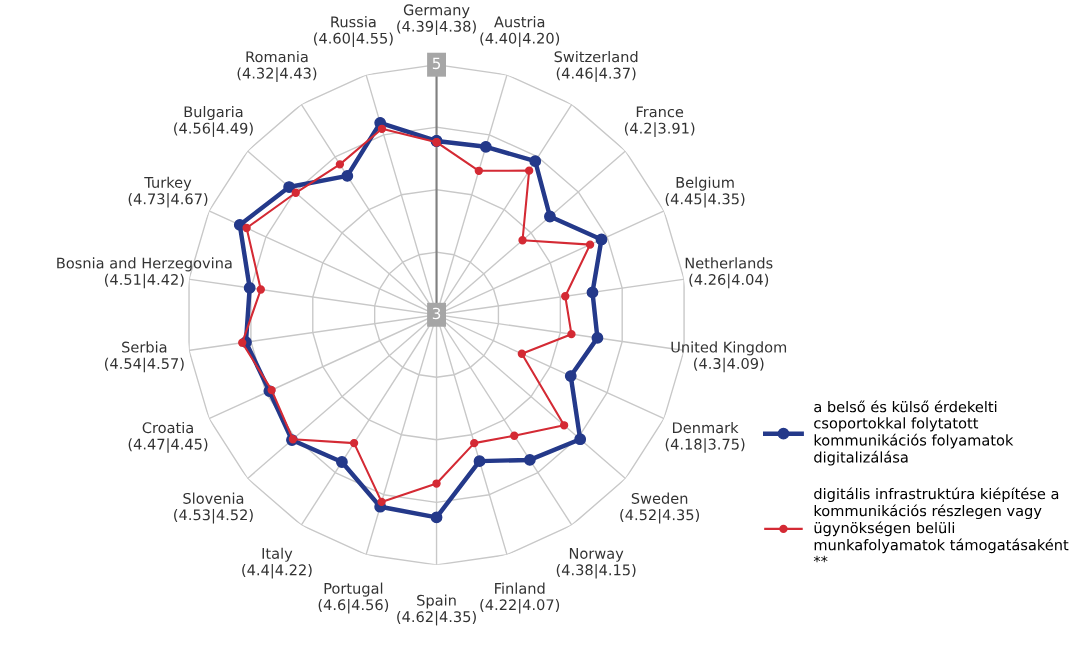  What do you see at coordinates (353, 598) in the screenshot?
I see `spoke-label: Portugal (4.6|4.56)` at bounding box center [353, 598].